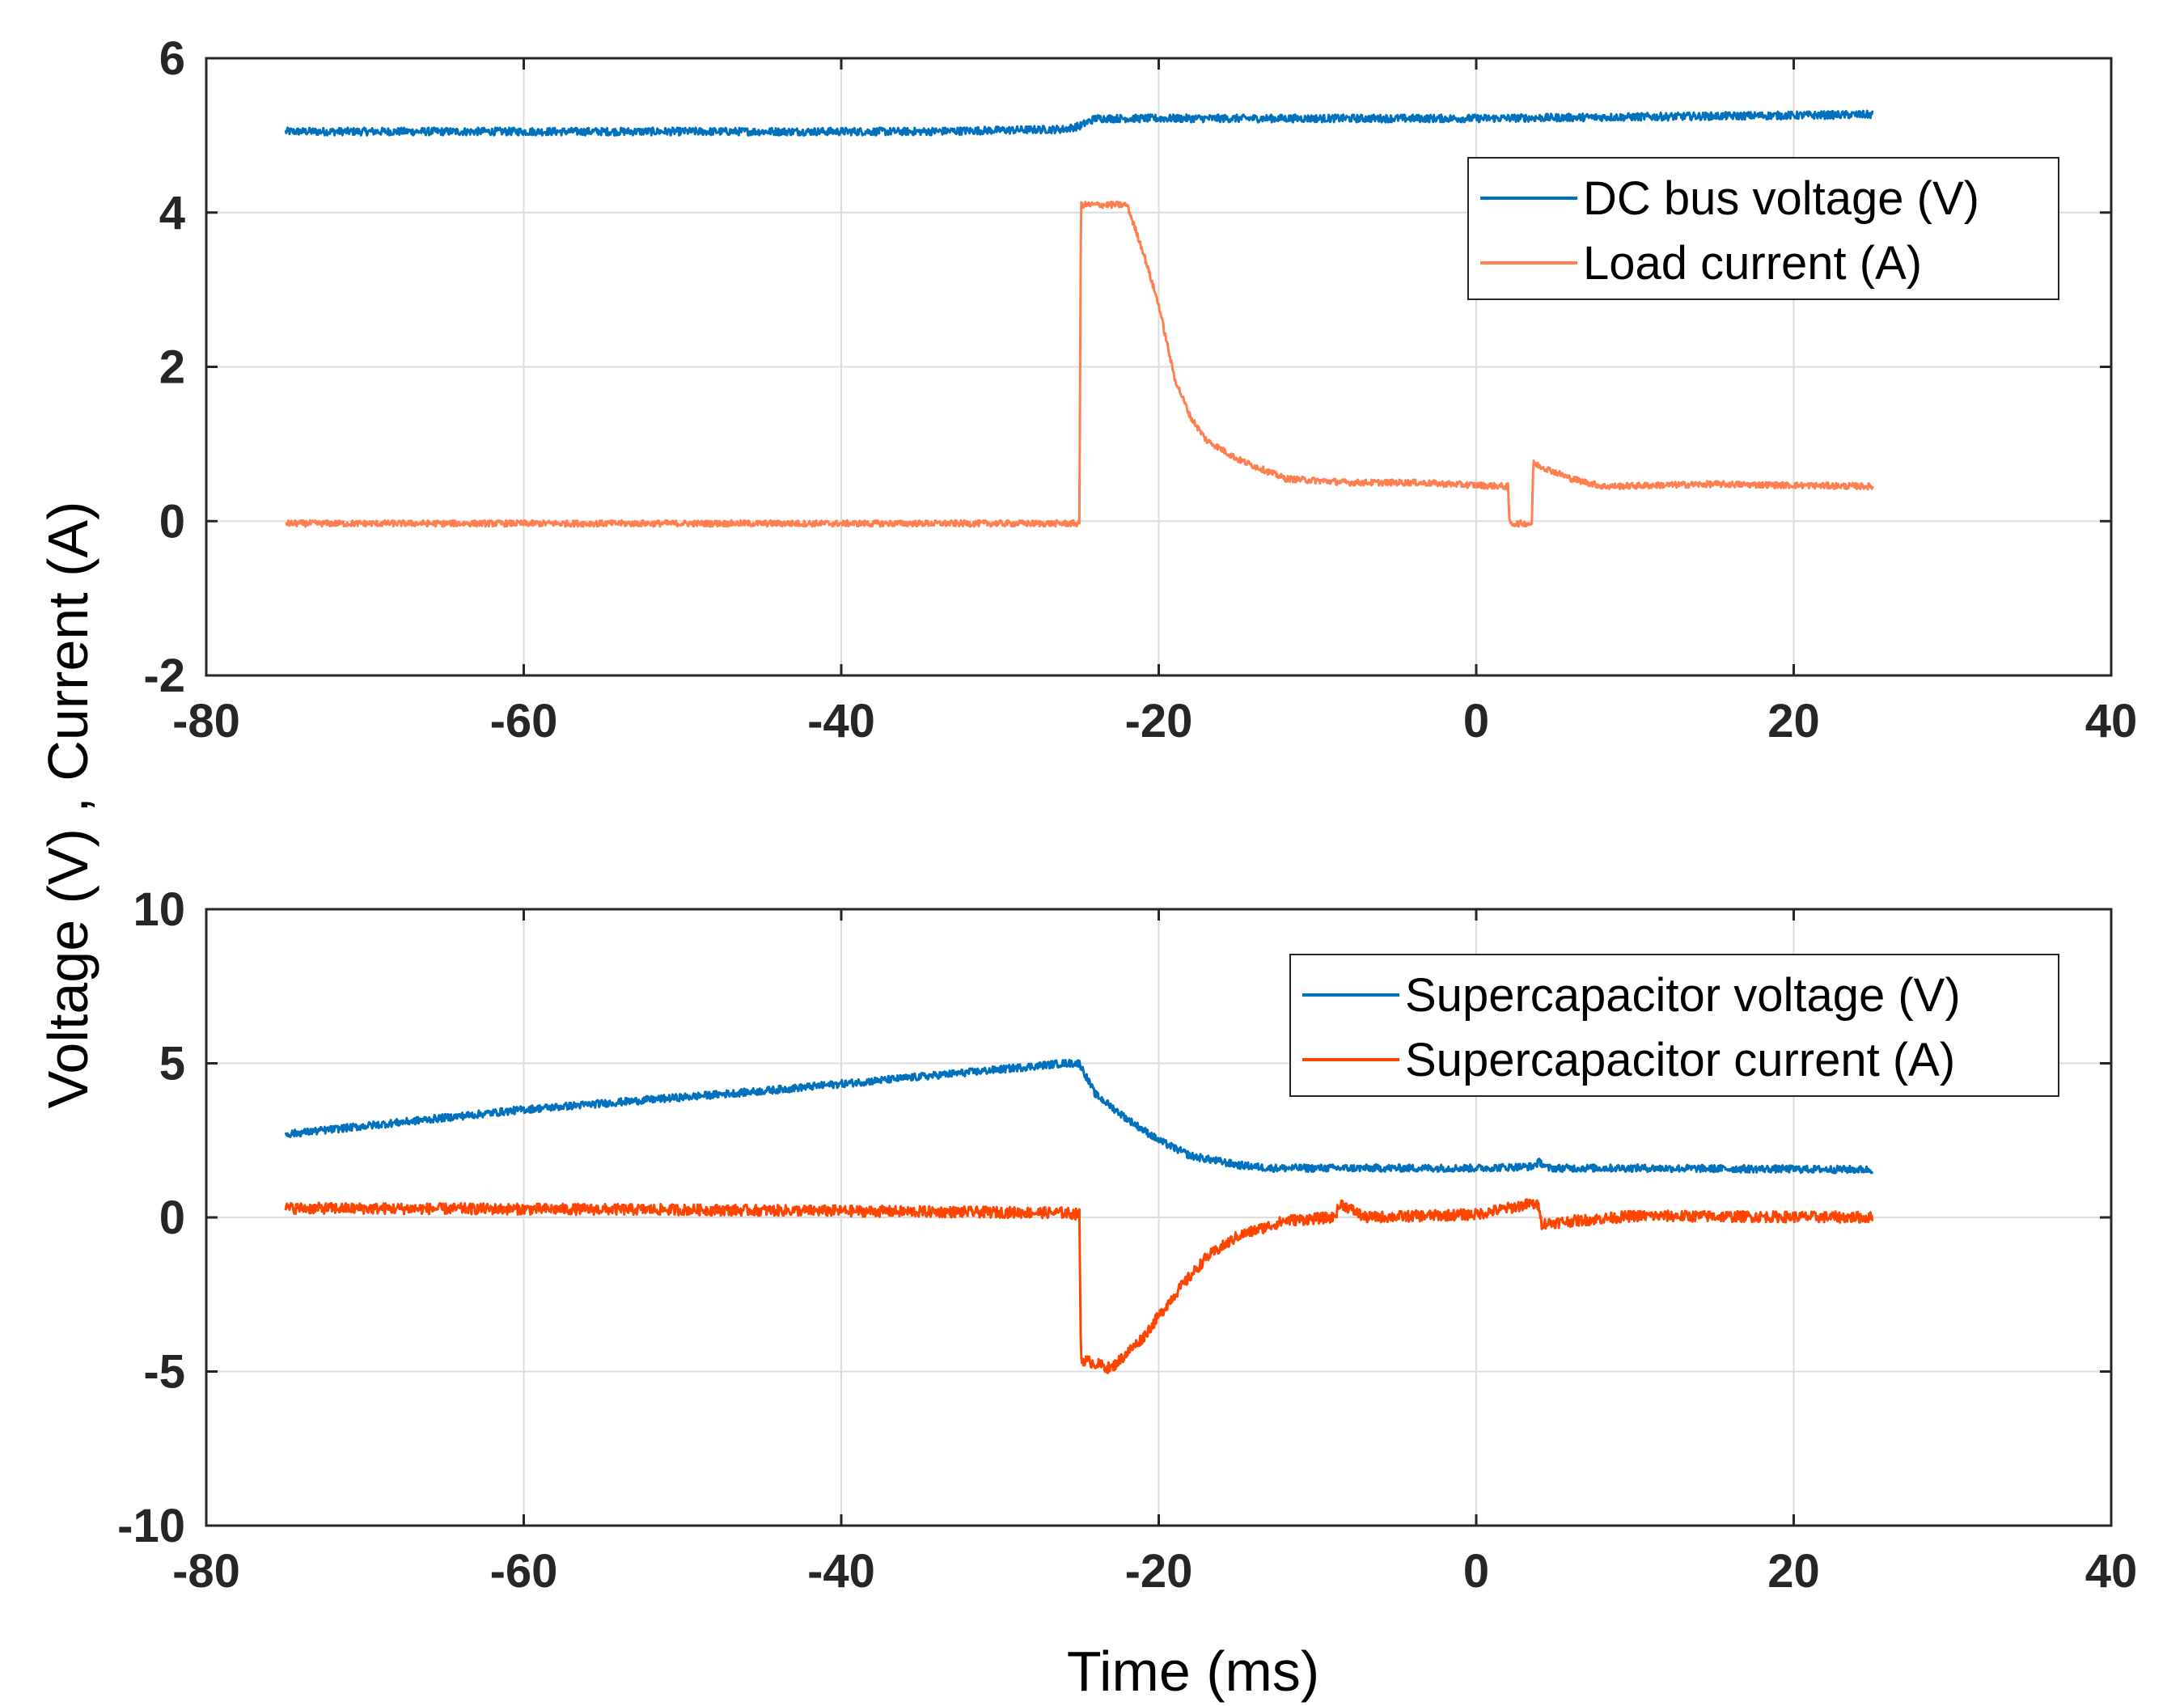 The height and width of the screenshot is (1706, 2184). What do you see at coordinates (1752, 264) in the screenshot?
I see `legend-label: Load current (A)` at bounding box center [1752, 264].